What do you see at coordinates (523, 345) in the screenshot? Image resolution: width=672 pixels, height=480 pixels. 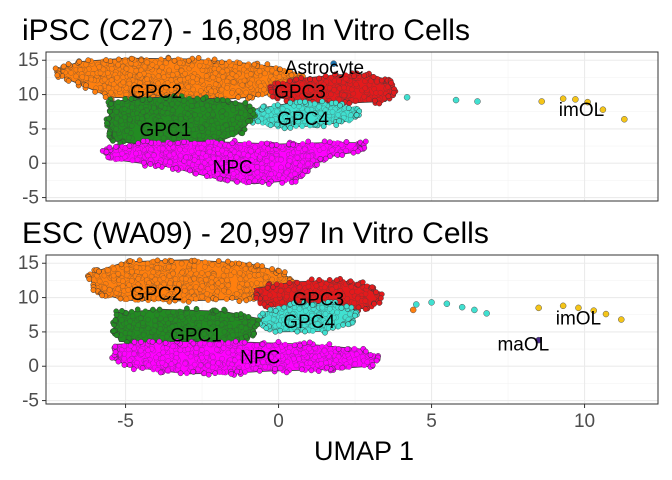 I see `cluster-label-maol: maOL` at bounding box center [523, 345].